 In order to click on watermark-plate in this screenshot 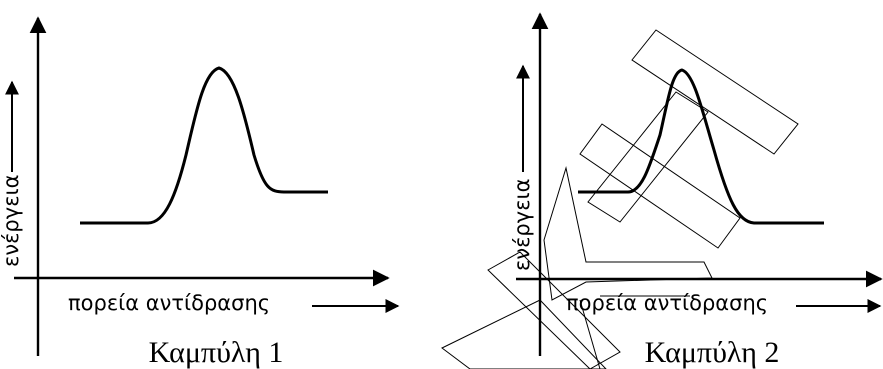, I will do `click(524, 334)`.